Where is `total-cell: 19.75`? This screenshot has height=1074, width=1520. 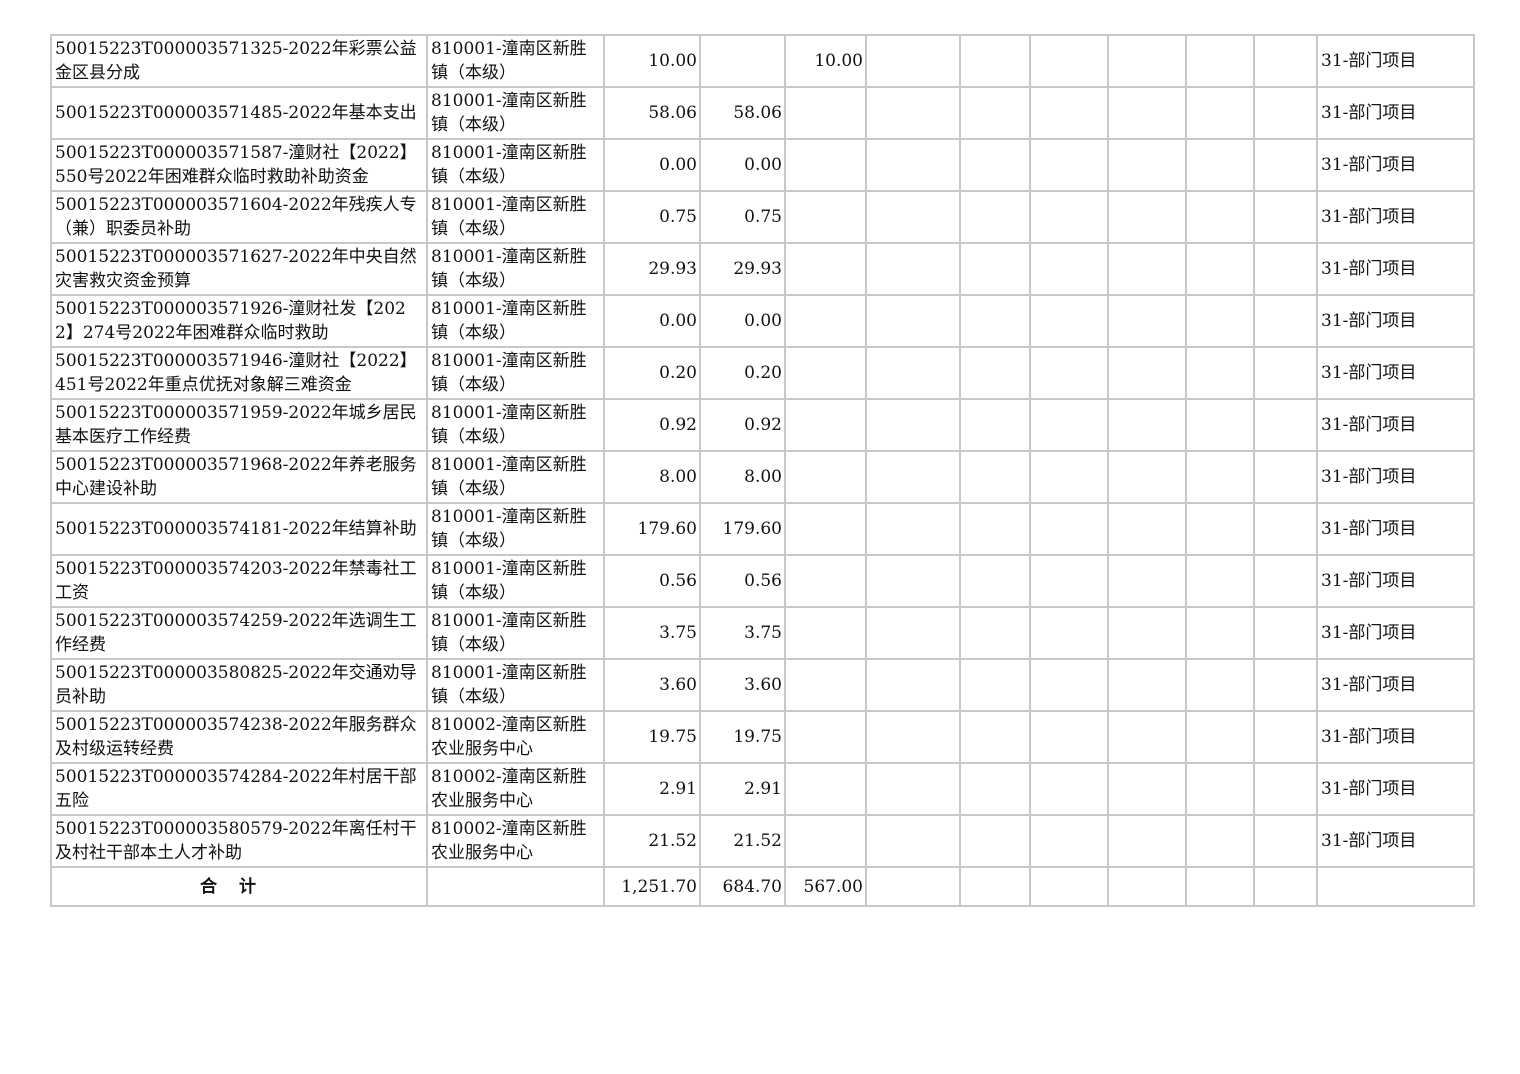 total-cell: 19.75 is located at coordinates (652, 737).